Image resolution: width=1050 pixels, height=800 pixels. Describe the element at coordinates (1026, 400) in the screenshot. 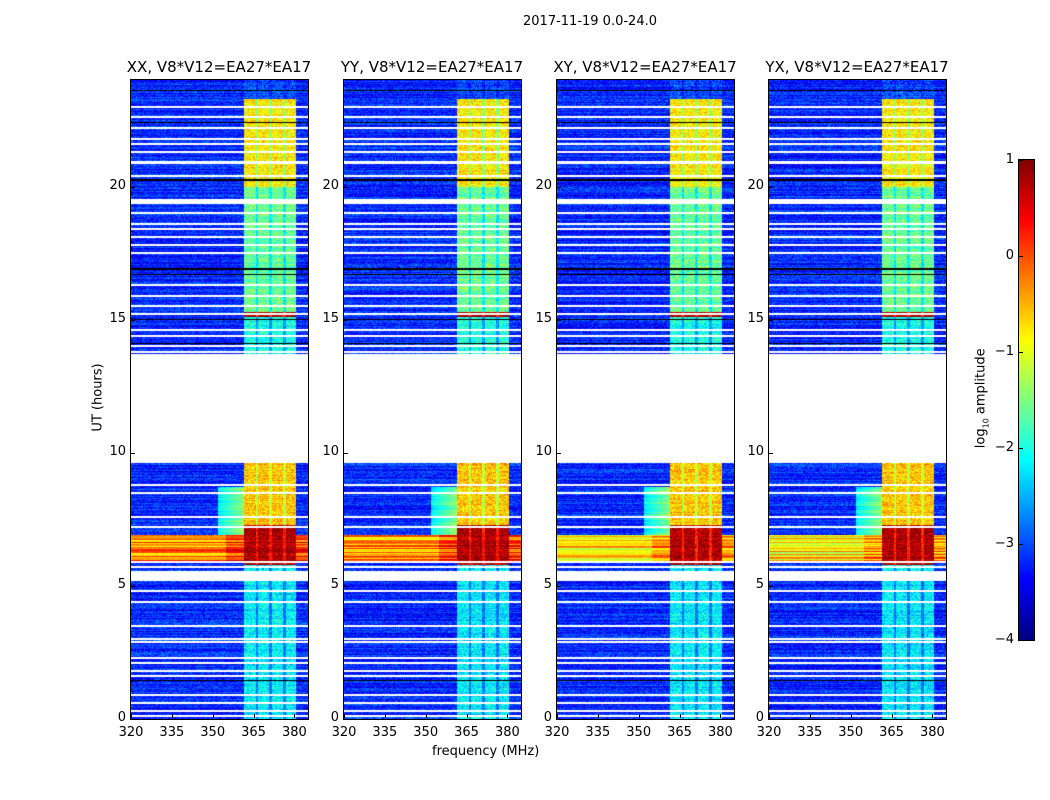

I see `colorbar-gradient` at that location.